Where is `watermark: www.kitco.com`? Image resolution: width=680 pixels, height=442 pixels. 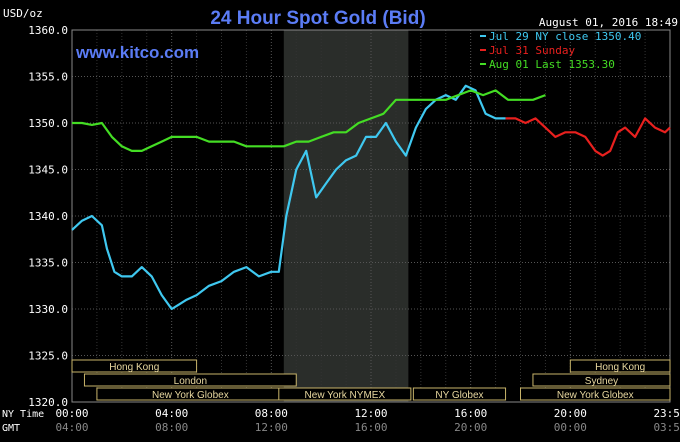 watermark: www.kitco.com is located at coordinates (137, 52).